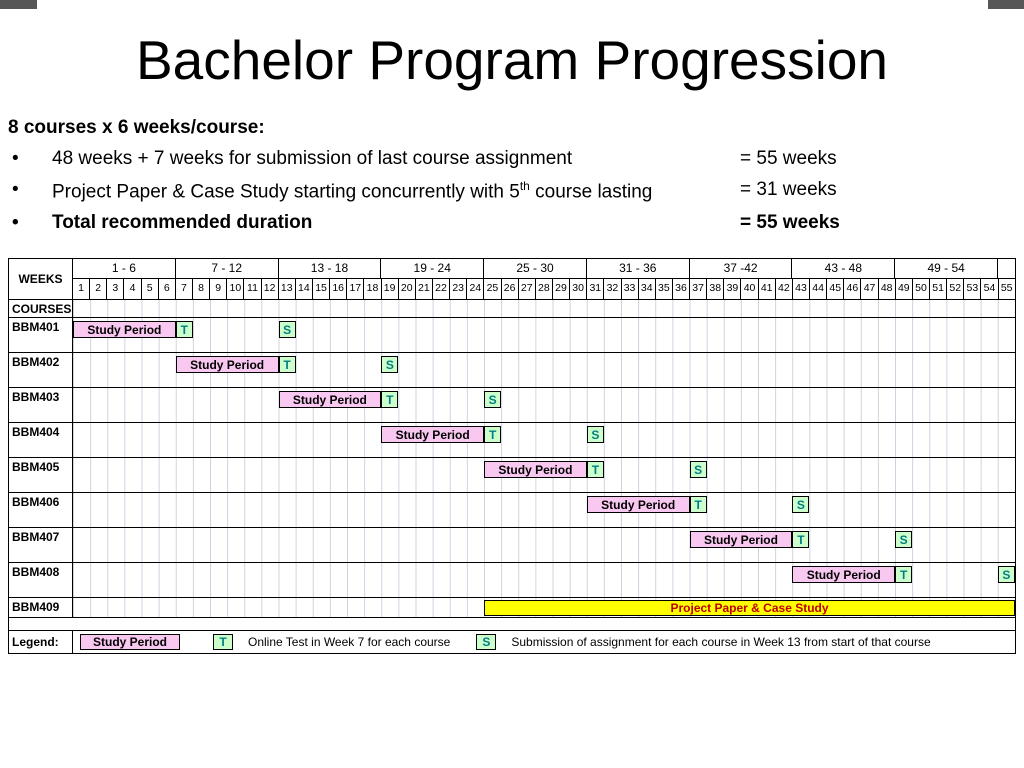 The width and height of the screenshot is (1024, 768). Describe the element at coordinates (836, 289) in the screenshot. I see `week-number: 45` at that location.